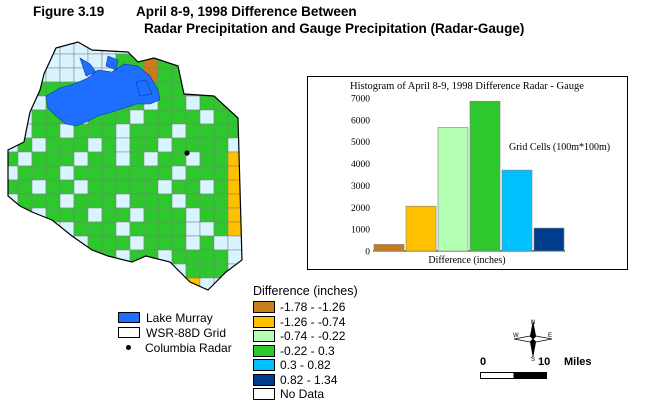 This screenshot has width=647, height=410. Describe the element at coordinates (188, 347) in the screenshot. I see `radar-label: Columbia Radar` at that location.